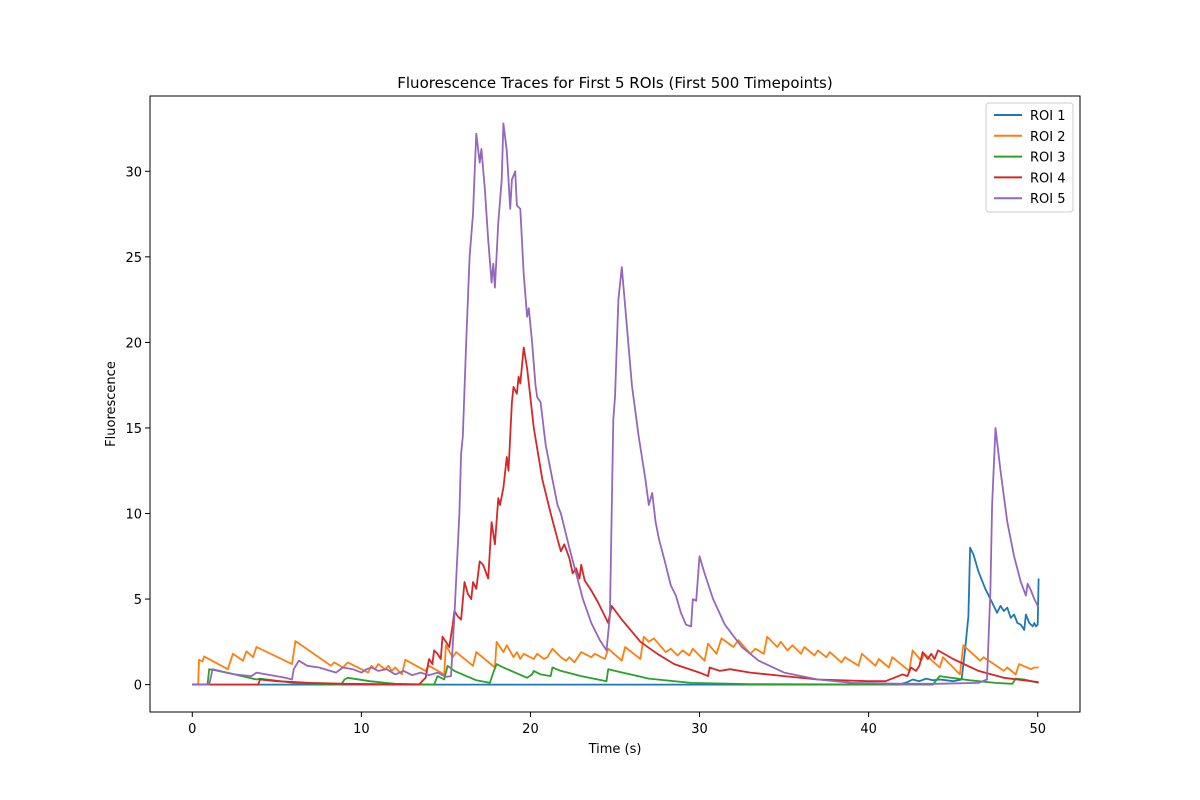  I want to click on legend-label: ROI 4, so click(1048, 178).